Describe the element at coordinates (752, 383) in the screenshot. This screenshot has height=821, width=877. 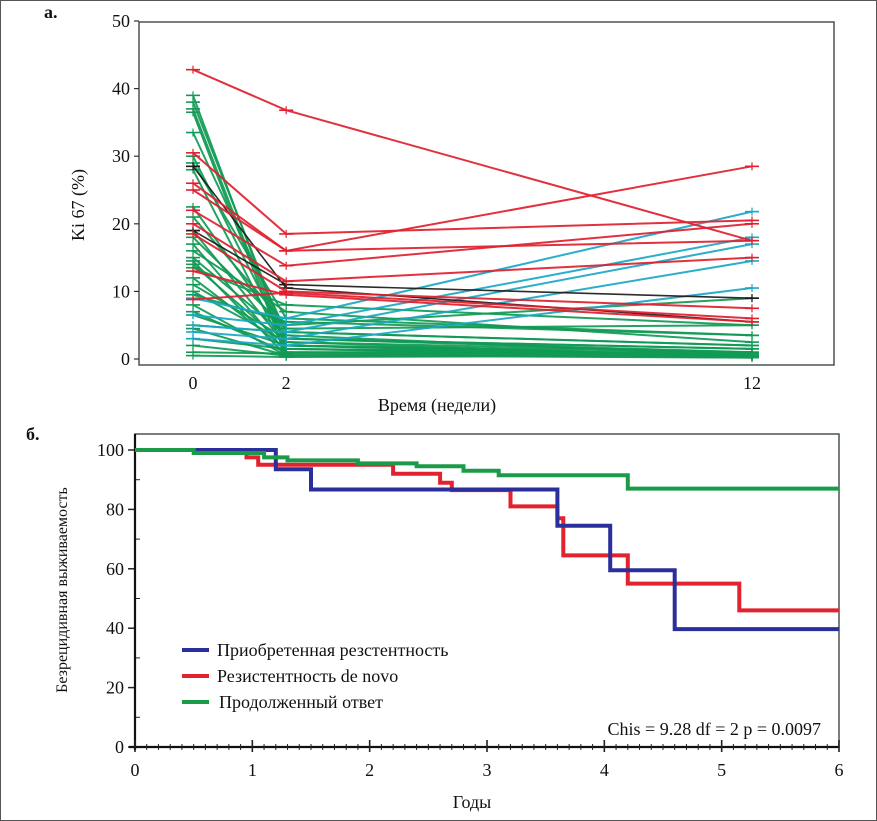
I see `x-tick-label: 12` at that location.